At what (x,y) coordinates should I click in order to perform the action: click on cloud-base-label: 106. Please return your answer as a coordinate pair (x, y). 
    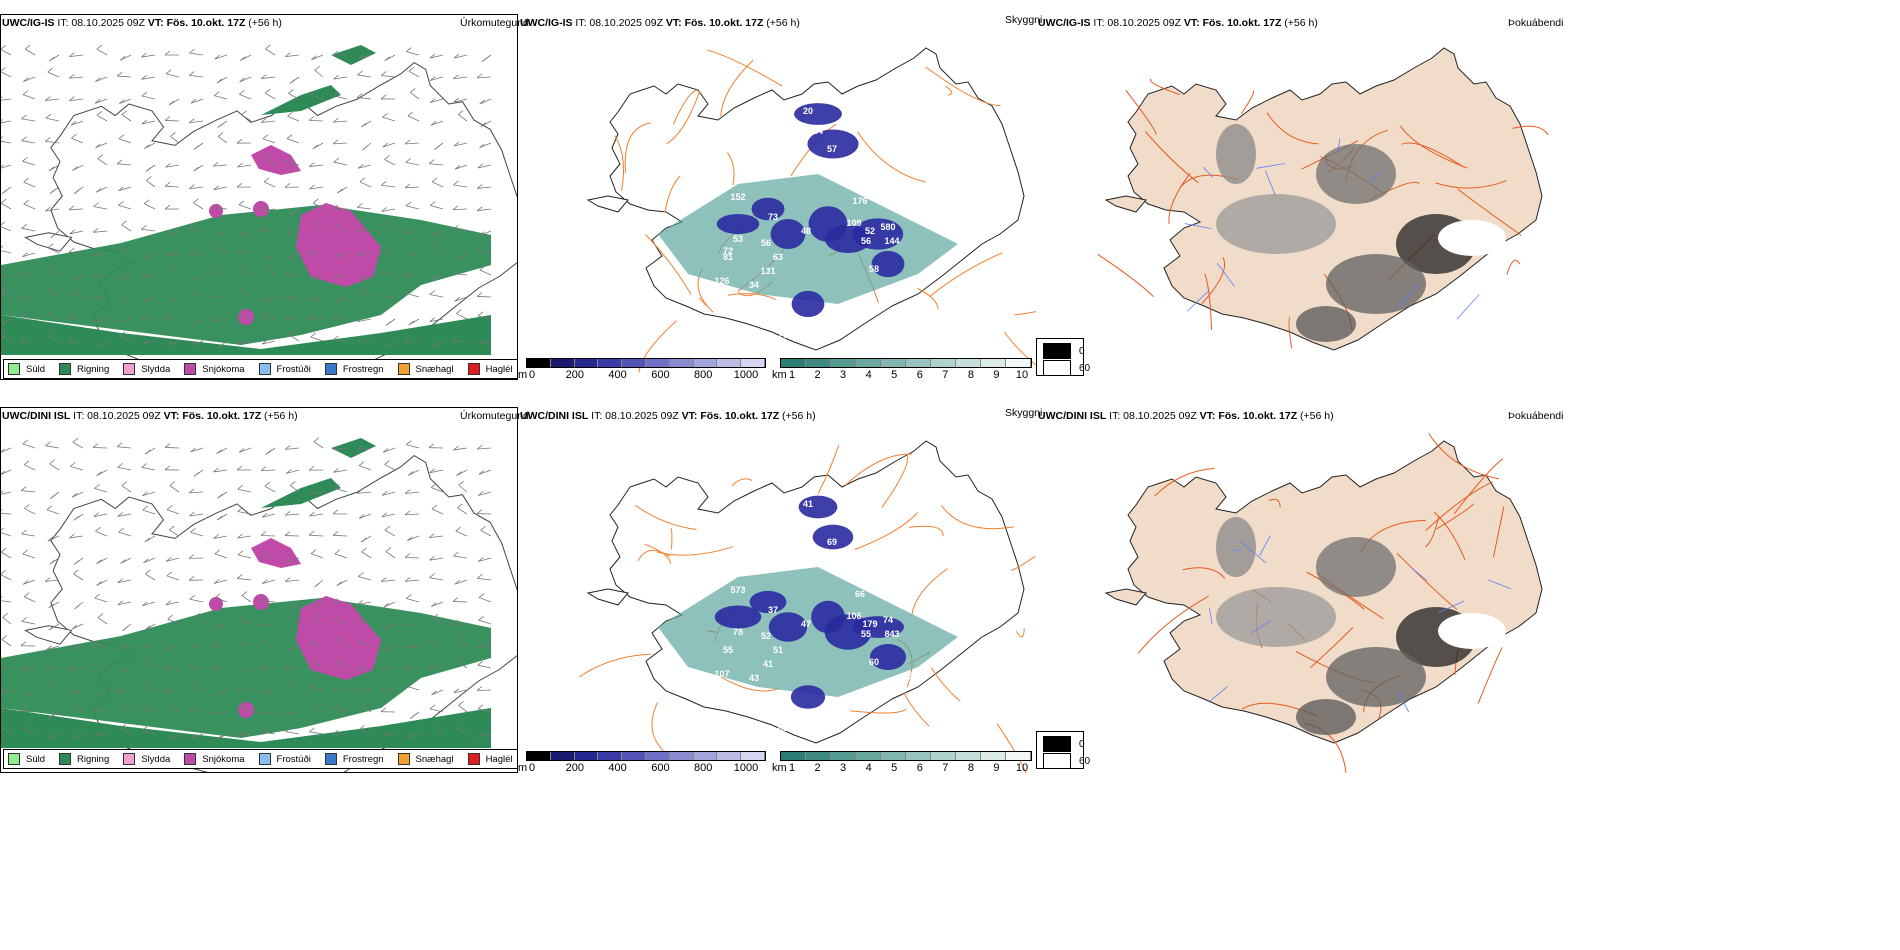
    Looking at the image, I should click on (853, 616).